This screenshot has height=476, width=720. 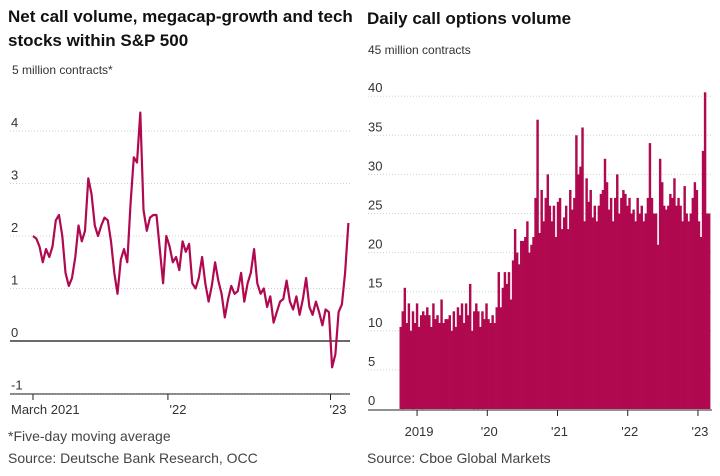 What do you see at coordinates (14, 122) in the screenshot?
I see `left-y-tick-label: 4` at bounding box center [14, 122].